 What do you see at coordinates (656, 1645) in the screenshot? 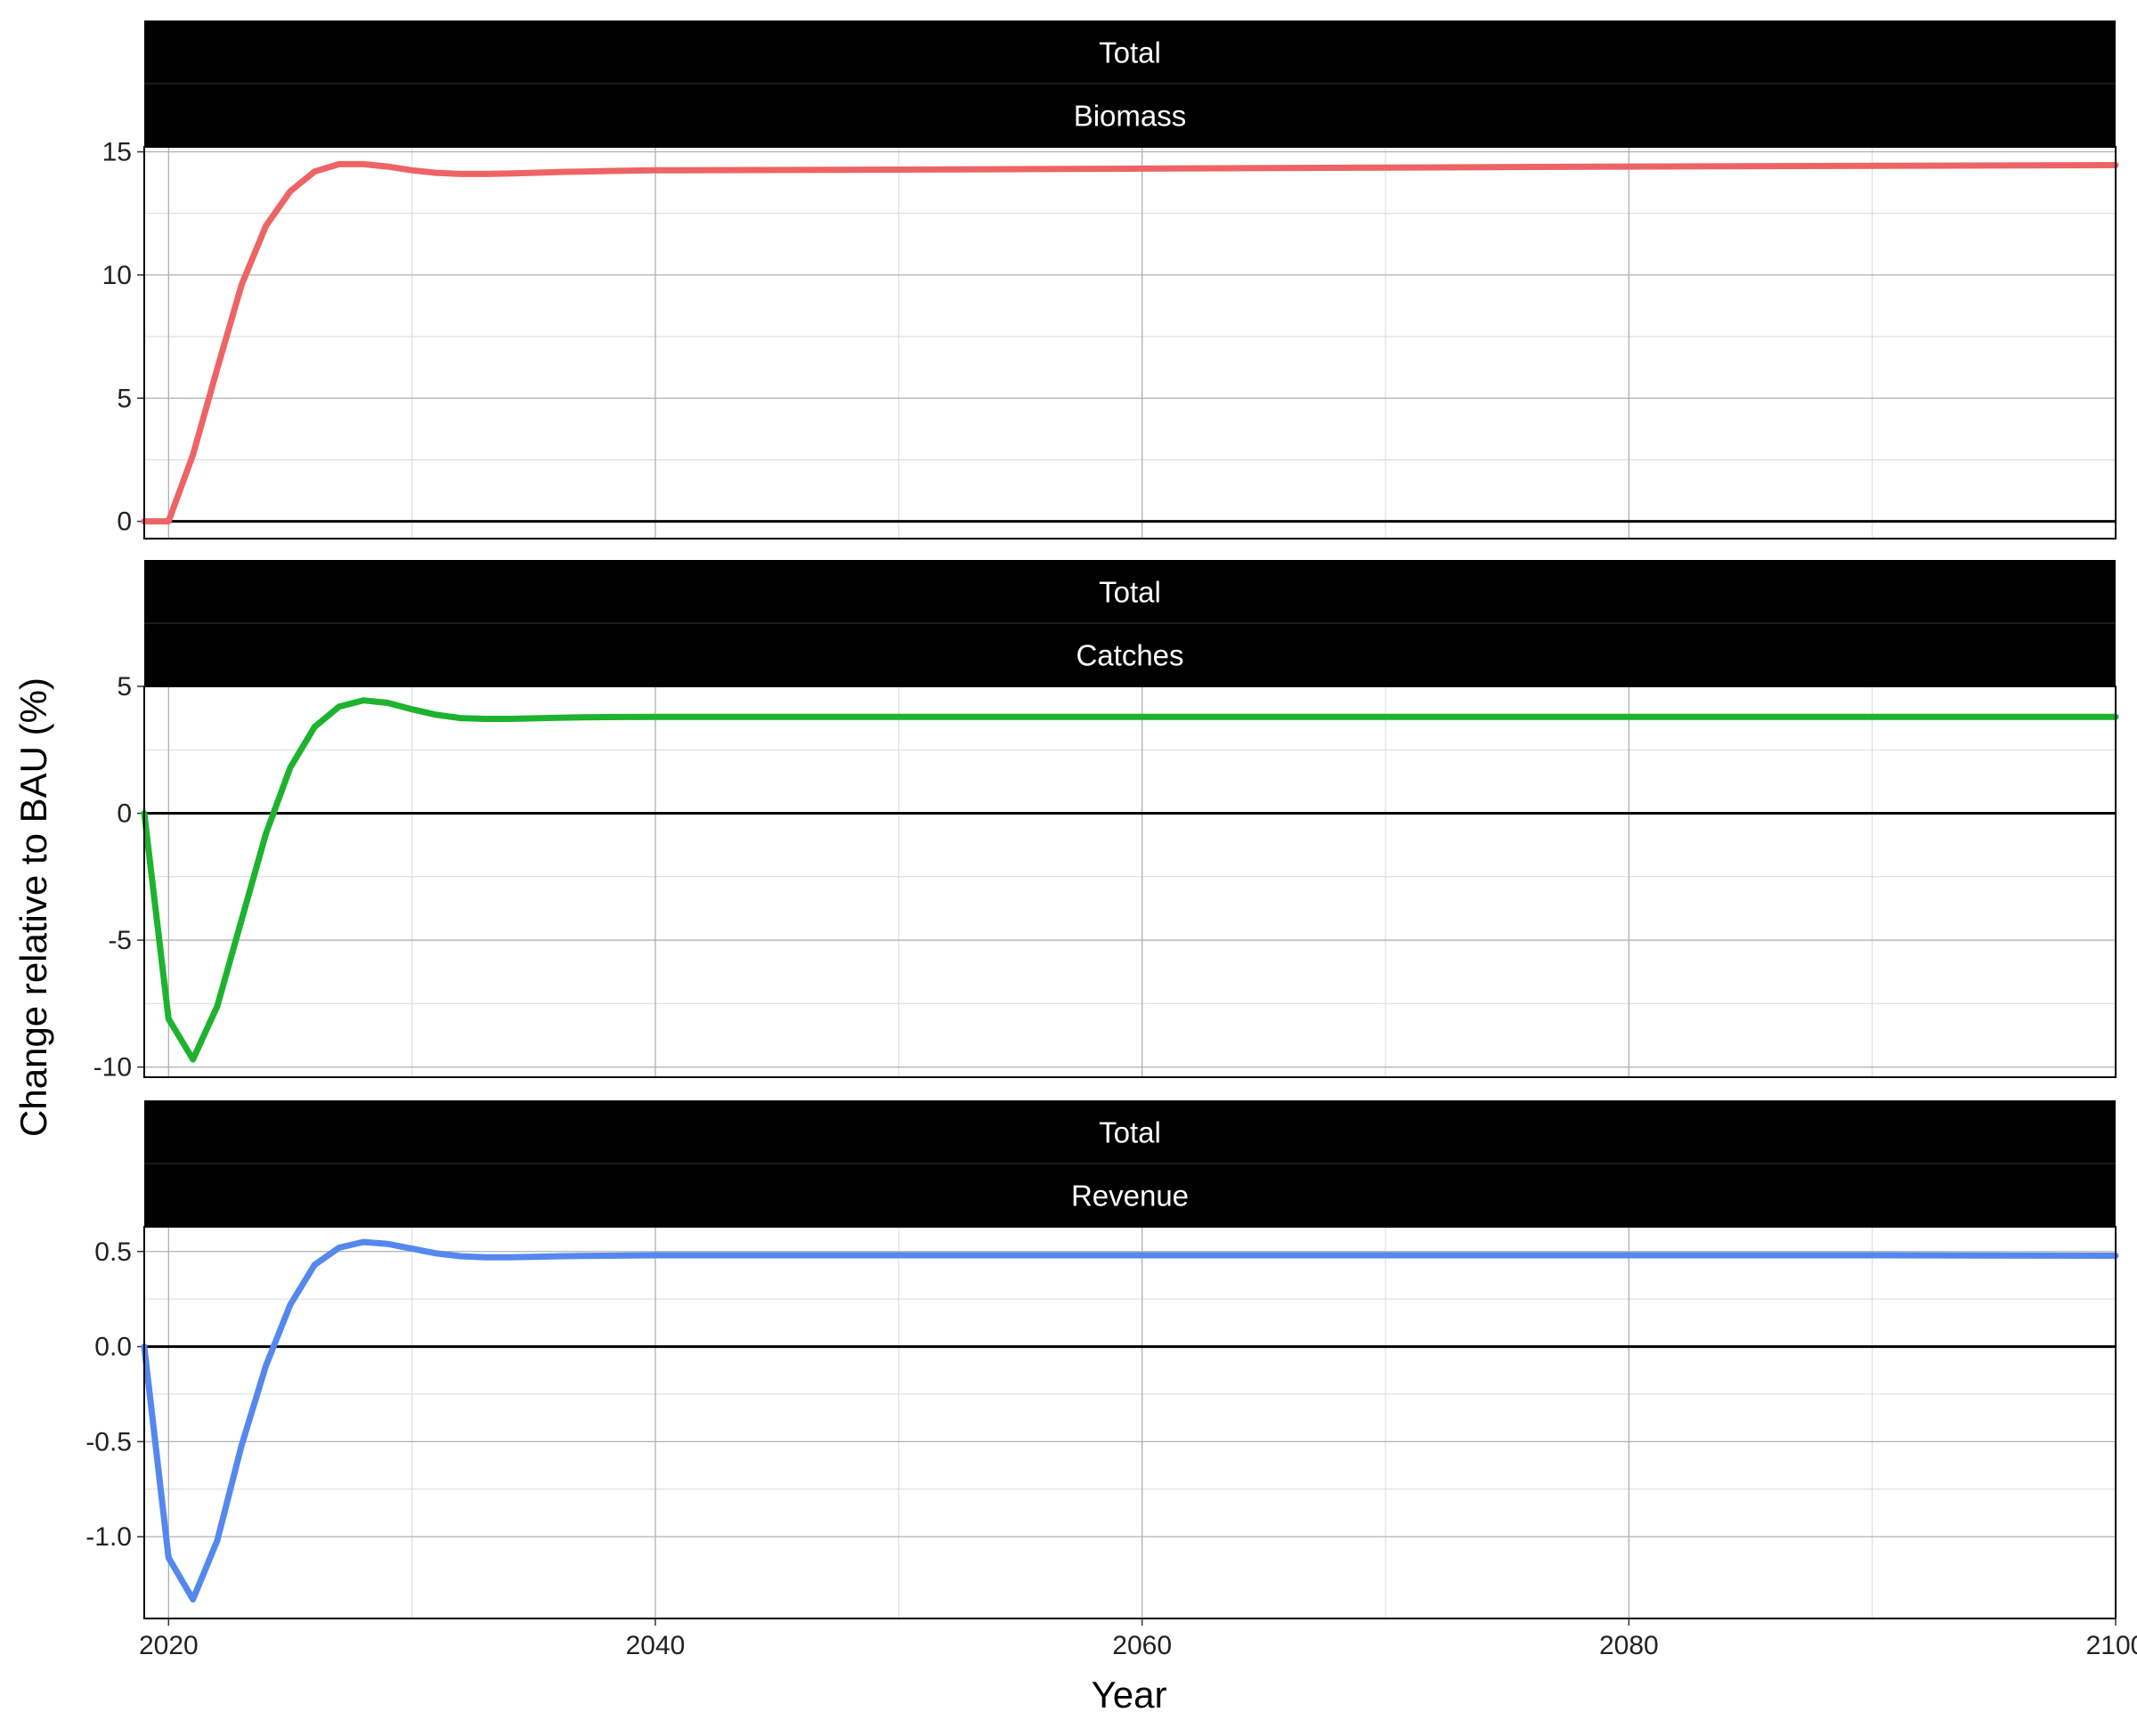
I see `x-tick-label: 2040` at bounding box center [656, 1645].